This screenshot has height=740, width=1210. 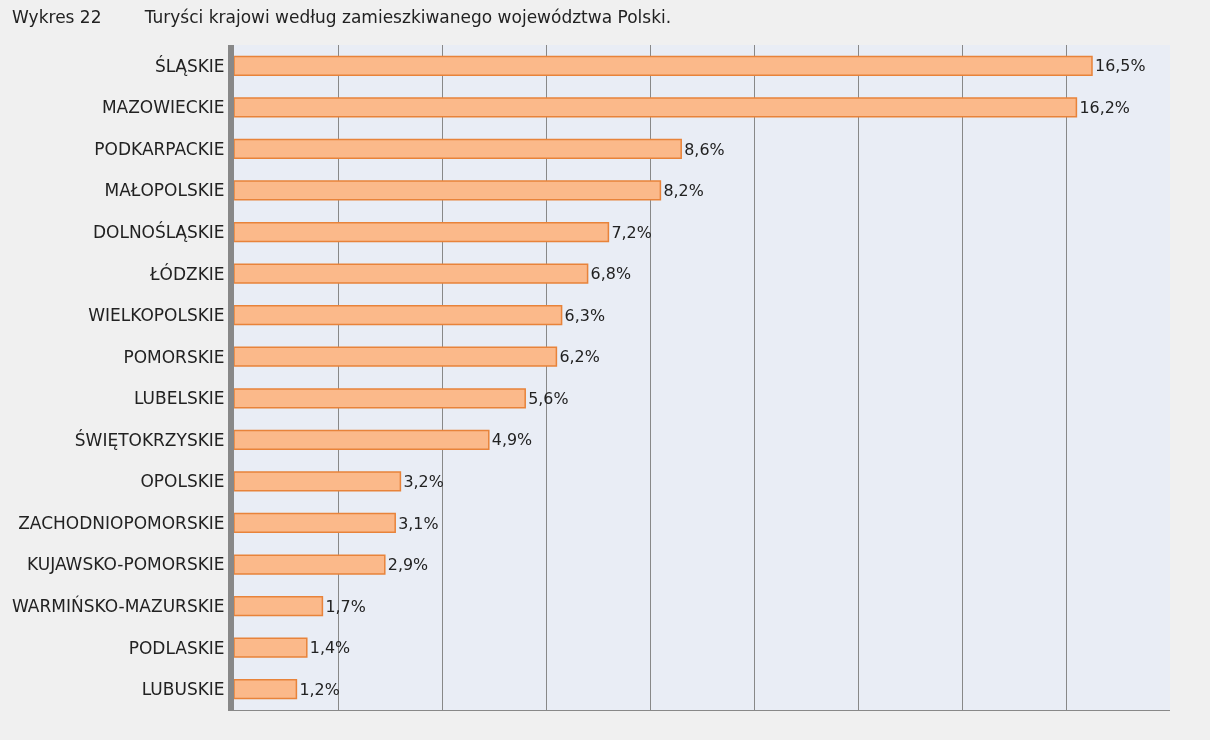 What do you see at coordinates (126, 564) in the screenshot?
I see `y-tick-label: KUJAWSKO-POMORSKIE` at bounding box center [126, 564].